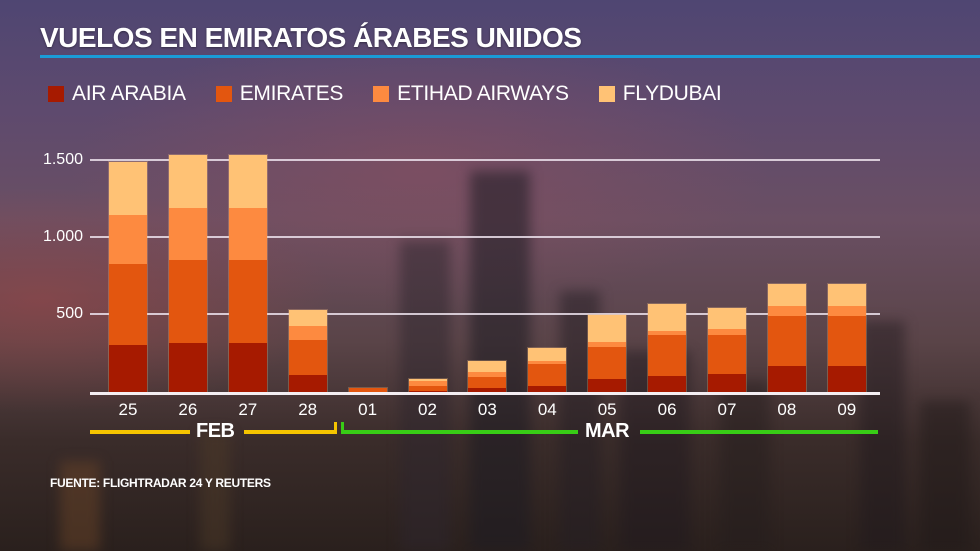 The height and width of the screenshot is (551, 980). I want to click on bar-28-feb, so click(307, 350).